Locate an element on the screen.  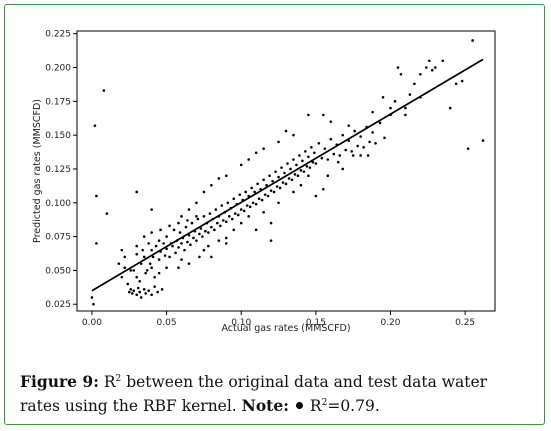
y-tick-label: 0.125 is located at coordinates (58, 170).